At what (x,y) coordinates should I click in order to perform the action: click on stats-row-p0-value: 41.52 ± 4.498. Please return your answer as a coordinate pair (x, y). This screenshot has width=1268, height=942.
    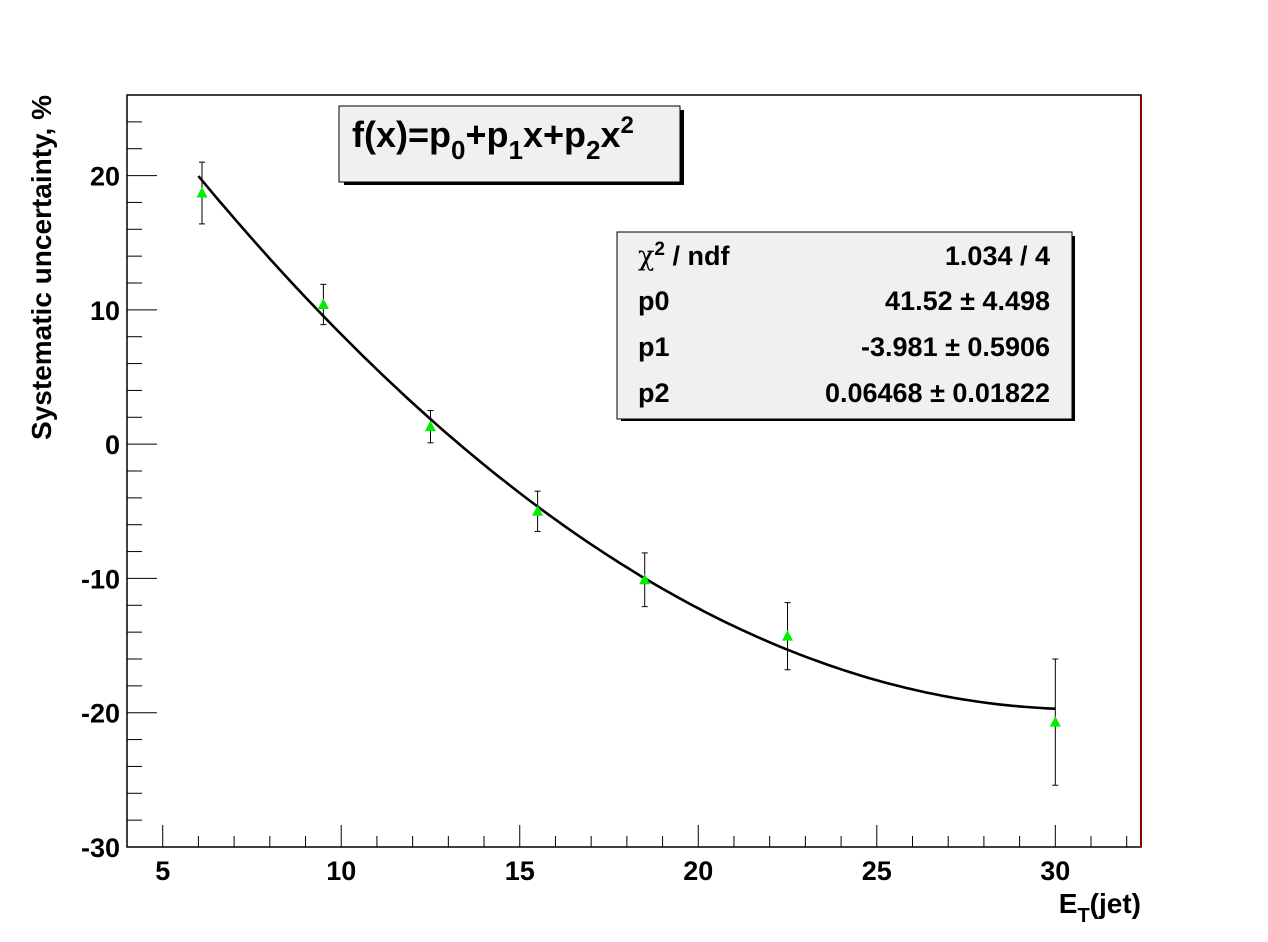
    Looking at the image, I should click on (967, 301).